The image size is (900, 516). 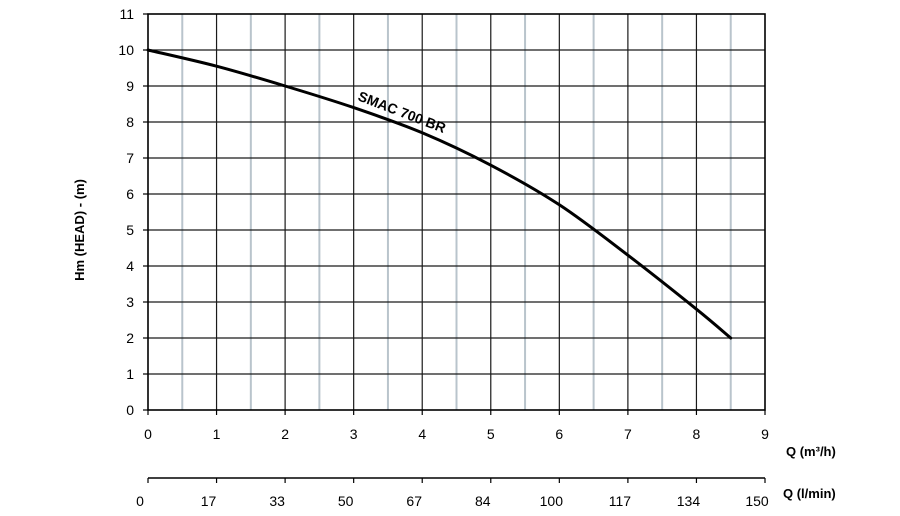 I want to click on y-tick-label: 8, so click(x=130, y=122).